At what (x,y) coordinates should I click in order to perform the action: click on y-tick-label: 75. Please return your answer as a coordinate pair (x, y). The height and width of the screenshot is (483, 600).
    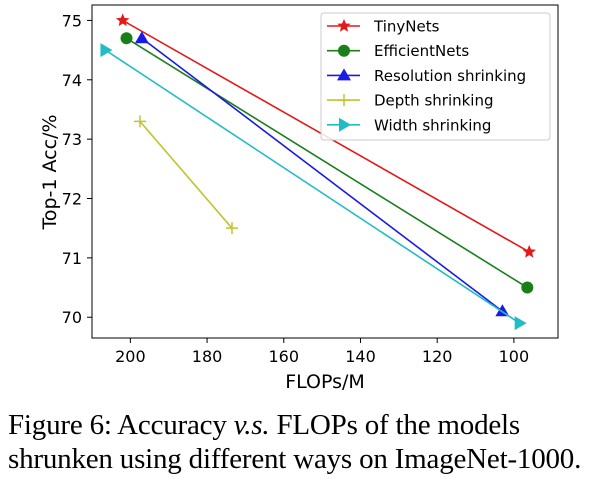
    Looking at the image, I should click on (72, 20).